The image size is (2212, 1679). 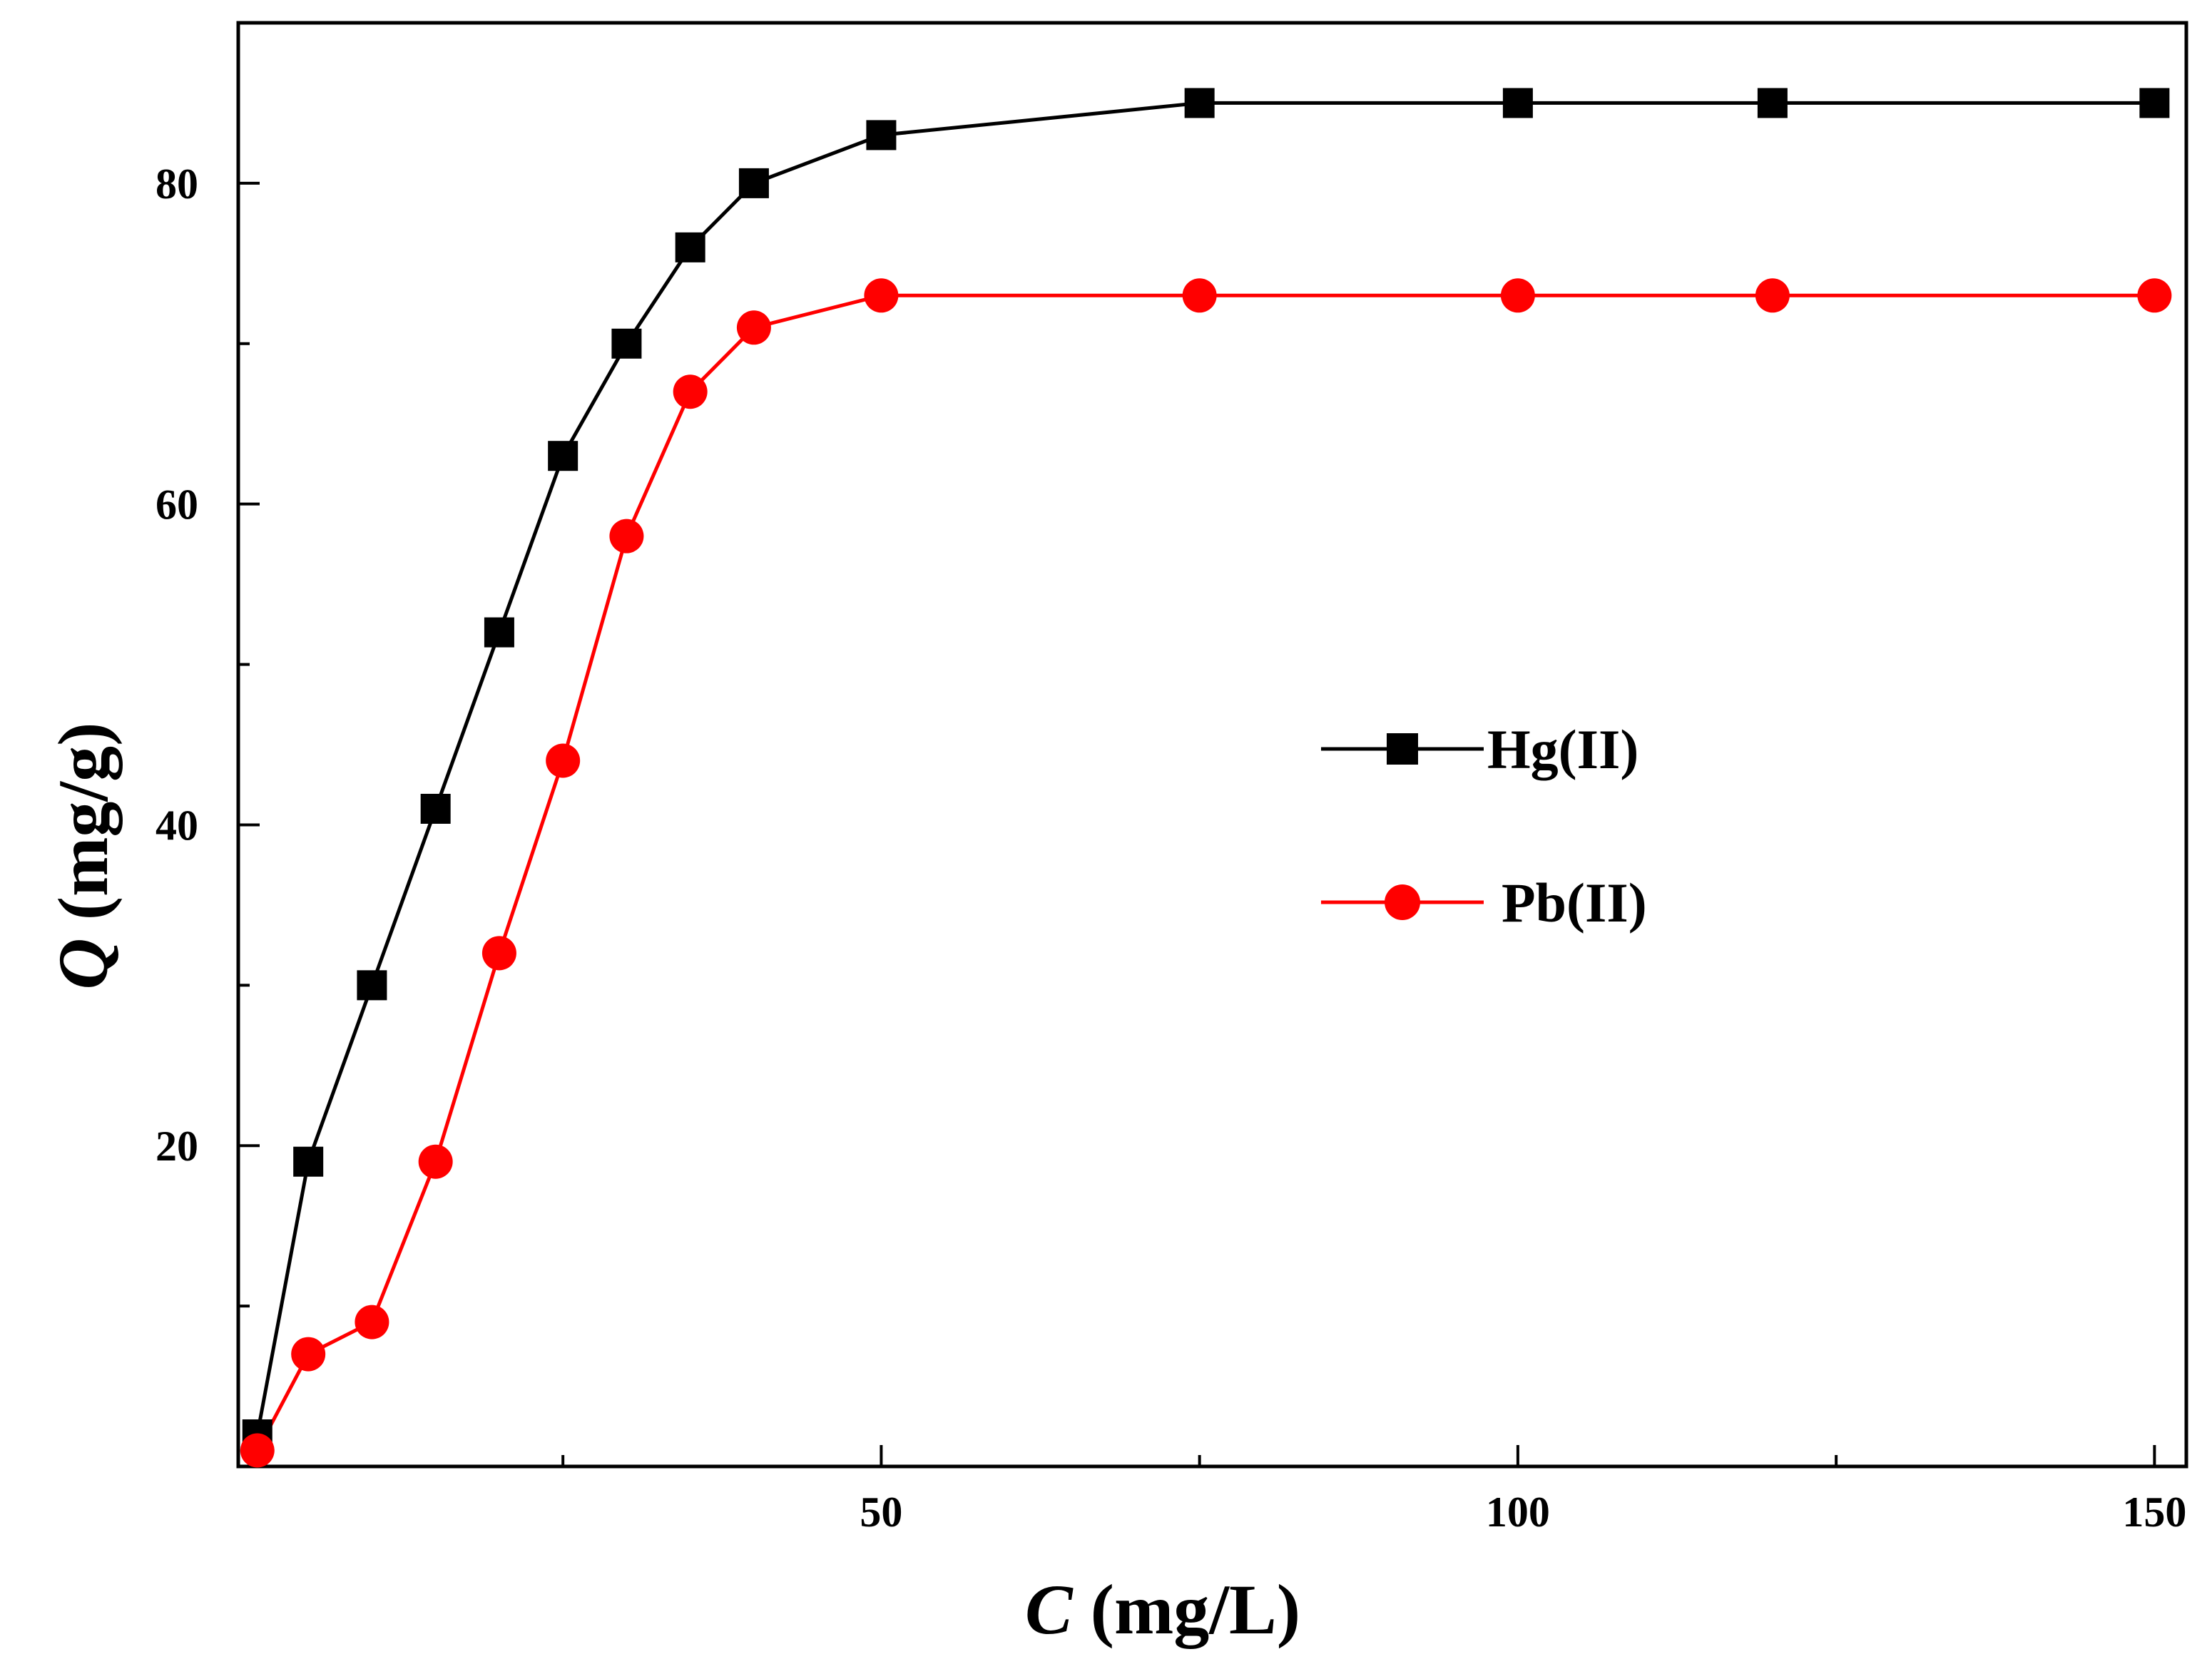 What do you see at coordinates (83, 831) in the screenshot?
I see `y-axis-unit: (mg/g)` at bounding box center [83, 831].